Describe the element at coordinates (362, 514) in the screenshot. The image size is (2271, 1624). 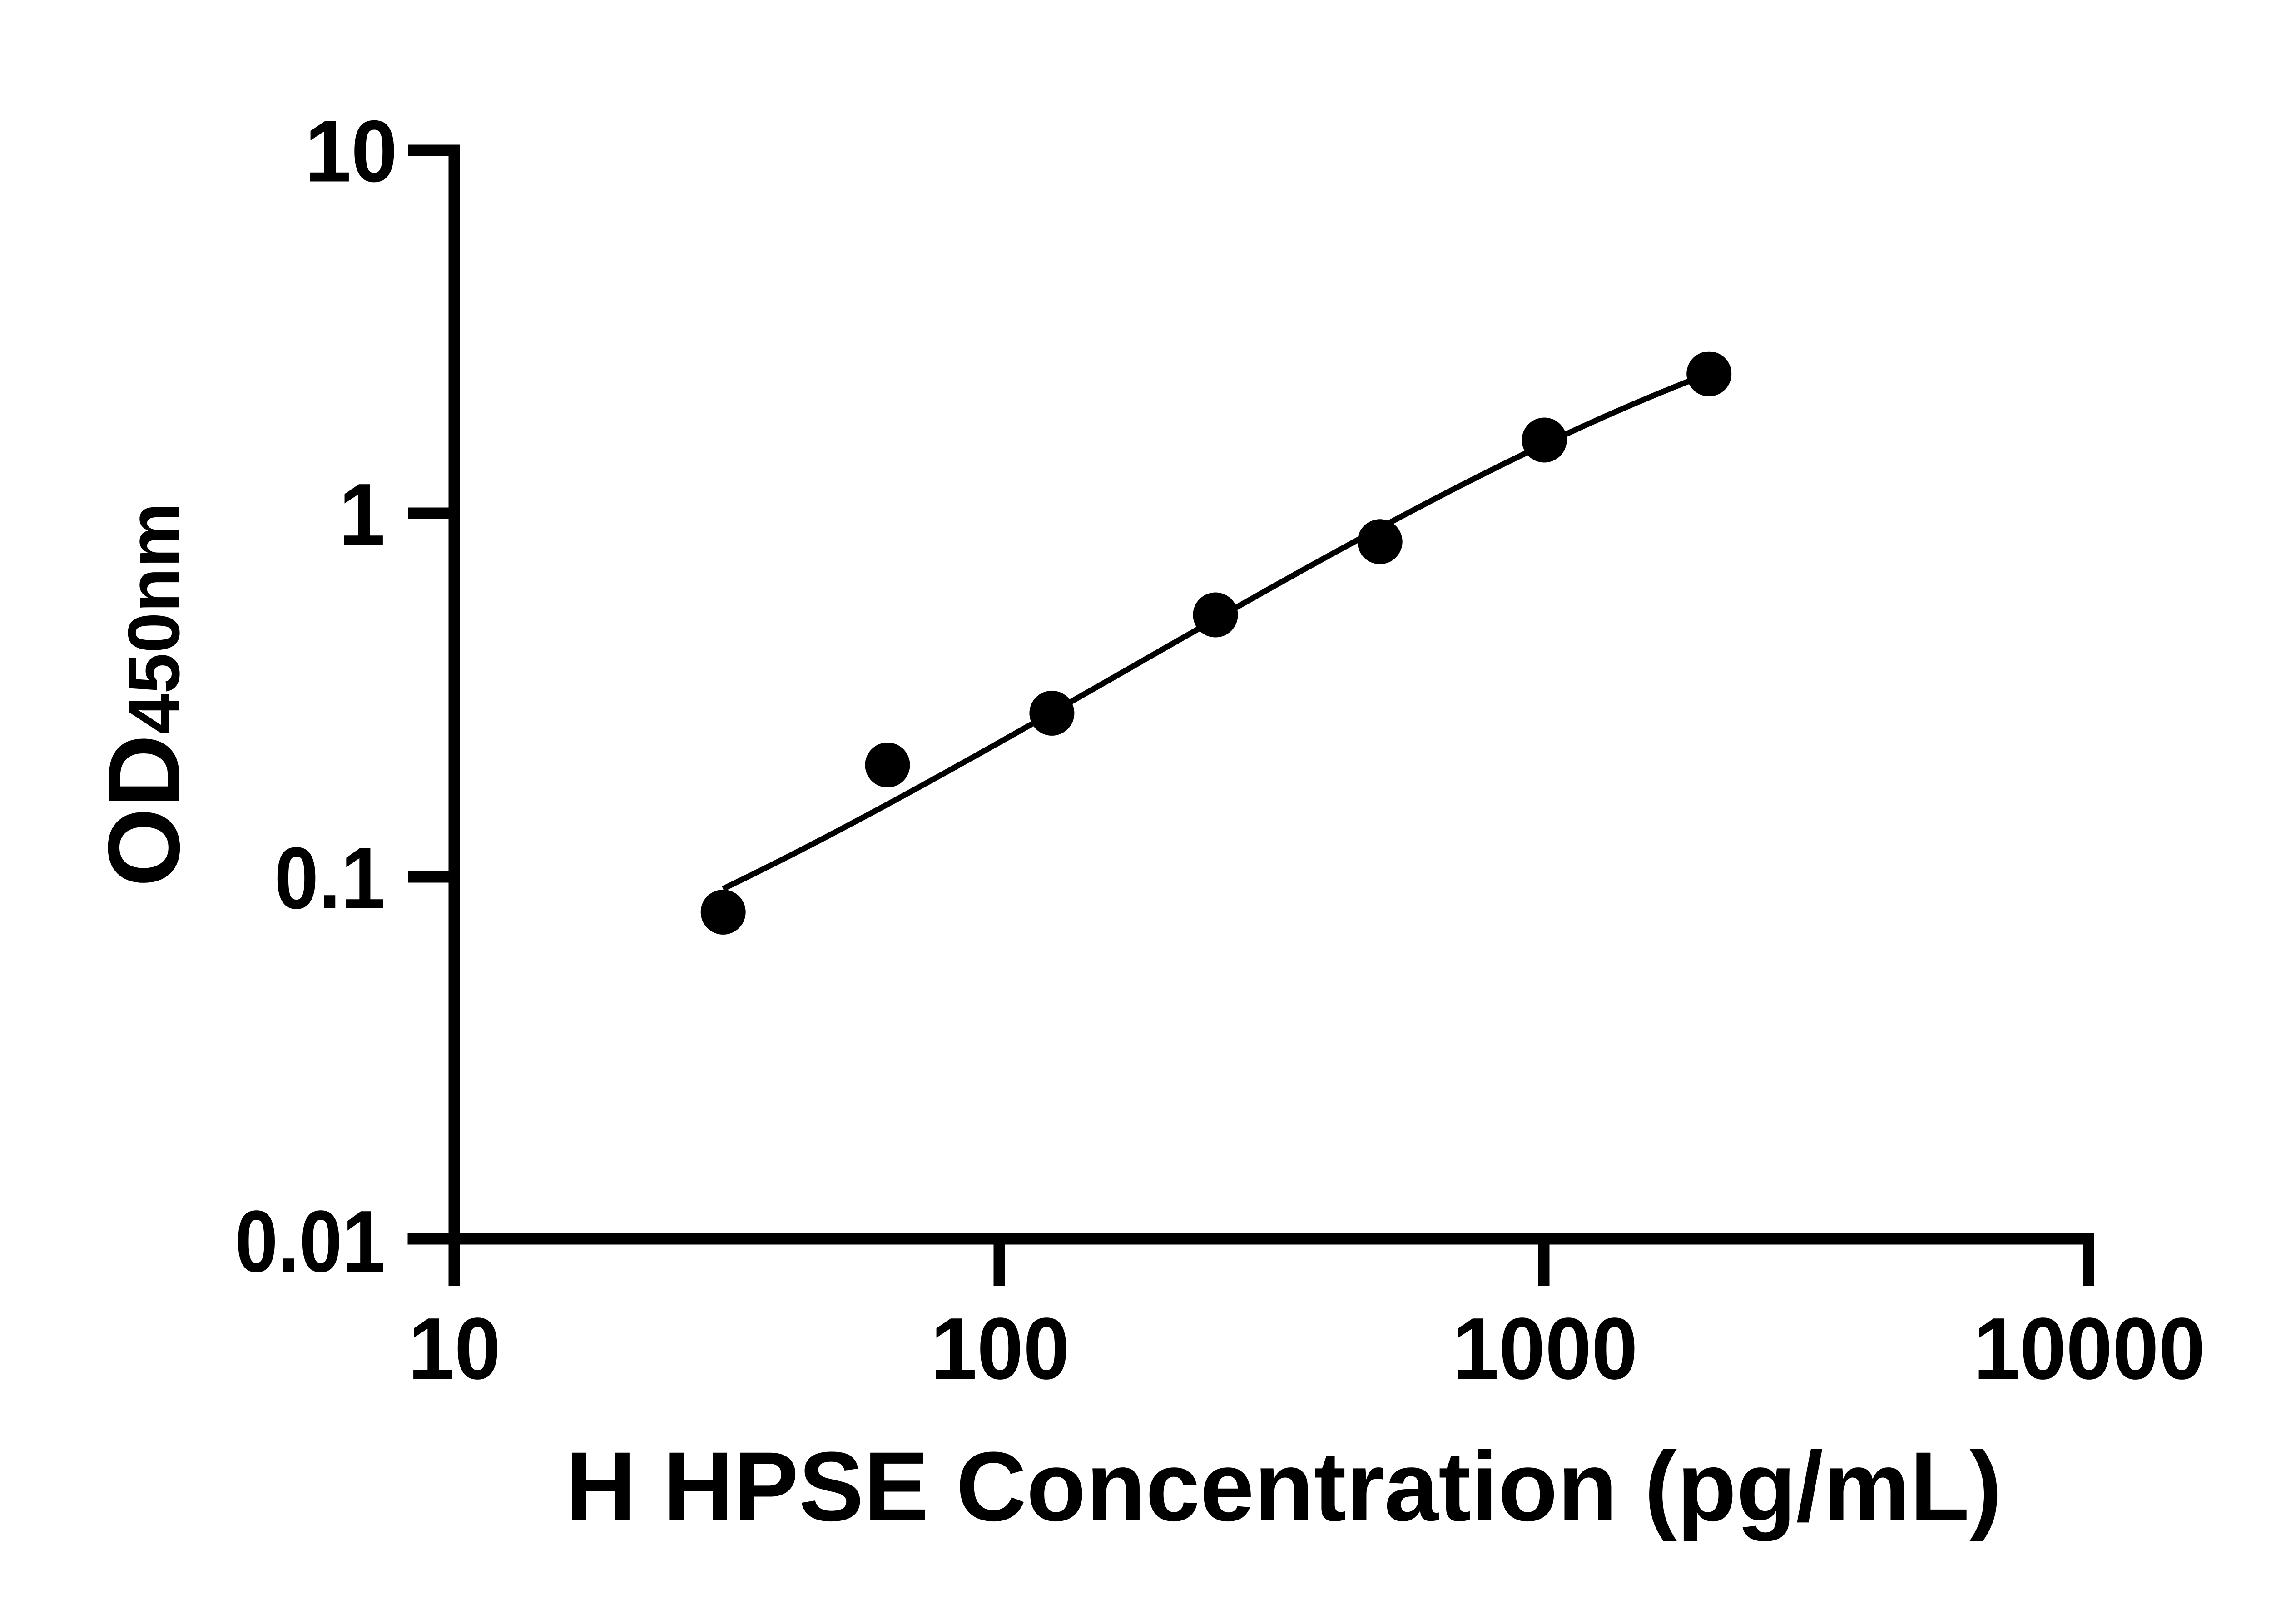
I see `svg-text: 1` at that location.